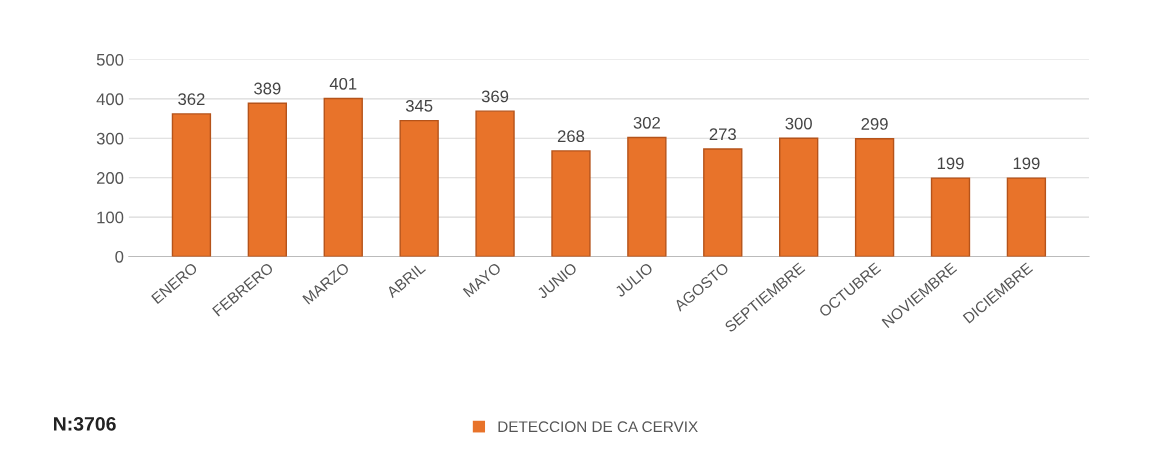  Describe the element at coordinates (646, 122) in the screenshot. I see `data-label: 302` at that location.